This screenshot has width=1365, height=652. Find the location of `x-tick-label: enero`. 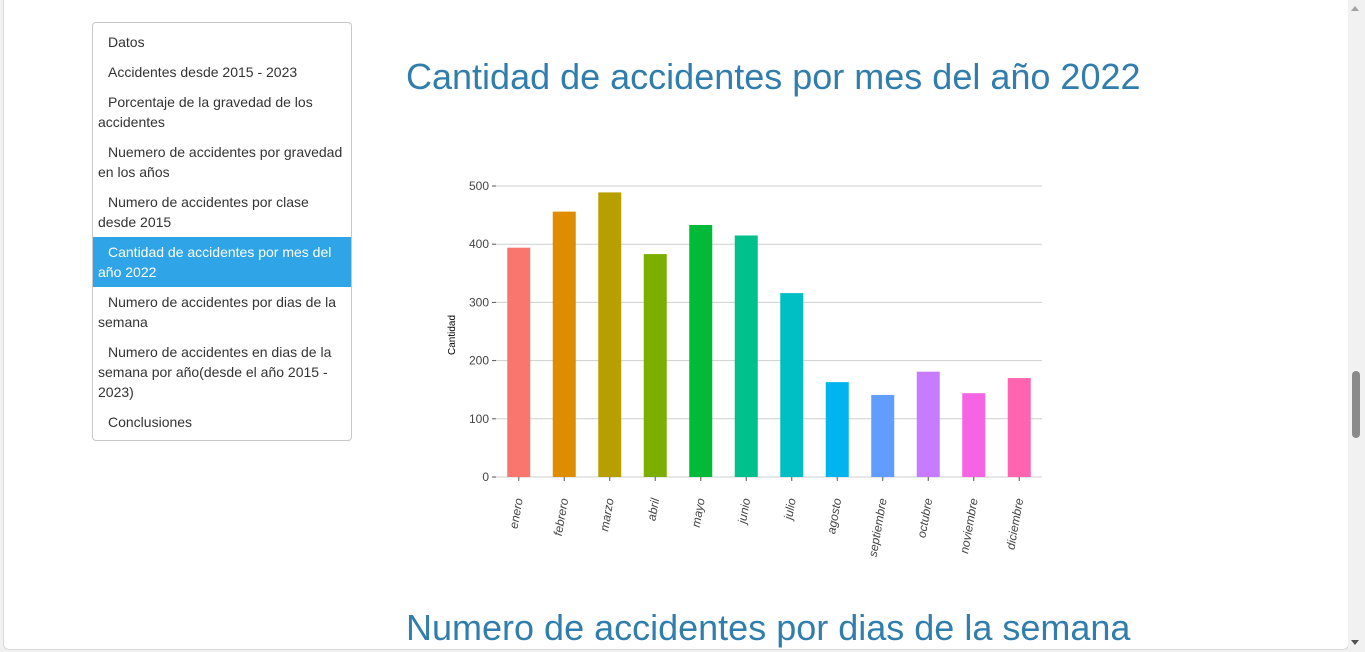

x-tick-label: enero is located at coordinates (516, 513).